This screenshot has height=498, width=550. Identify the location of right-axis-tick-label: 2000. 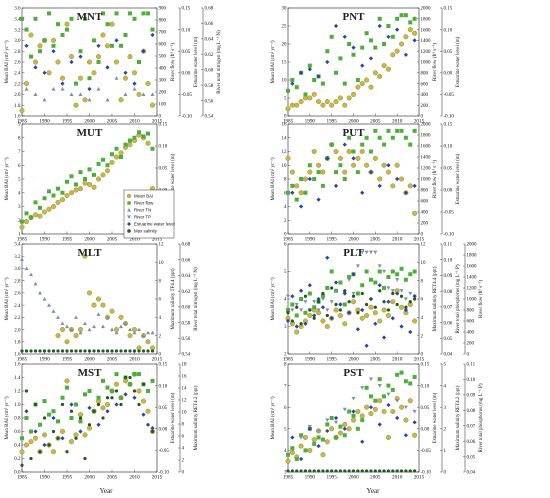
(426, 9).